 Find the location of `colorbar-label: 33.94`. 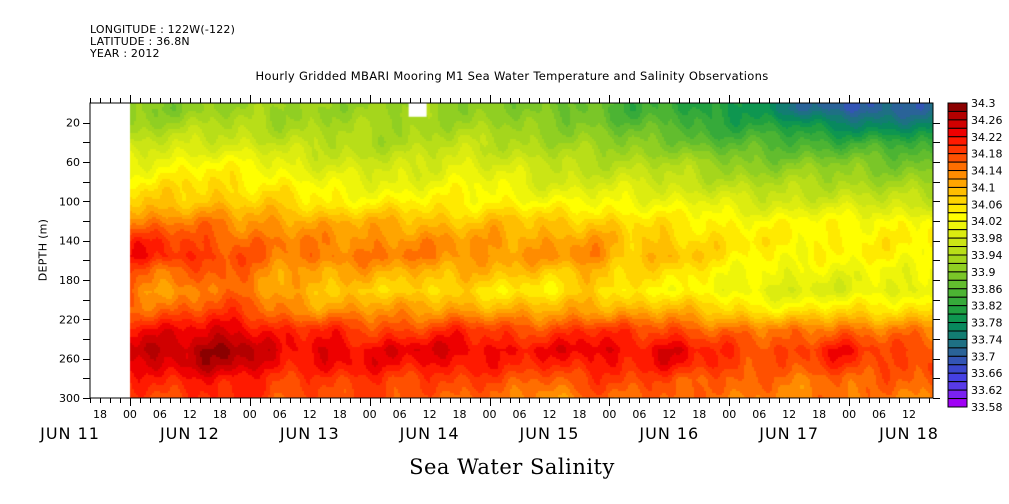

colorbar-label: 33.94 is located at coordinates (987, 255).